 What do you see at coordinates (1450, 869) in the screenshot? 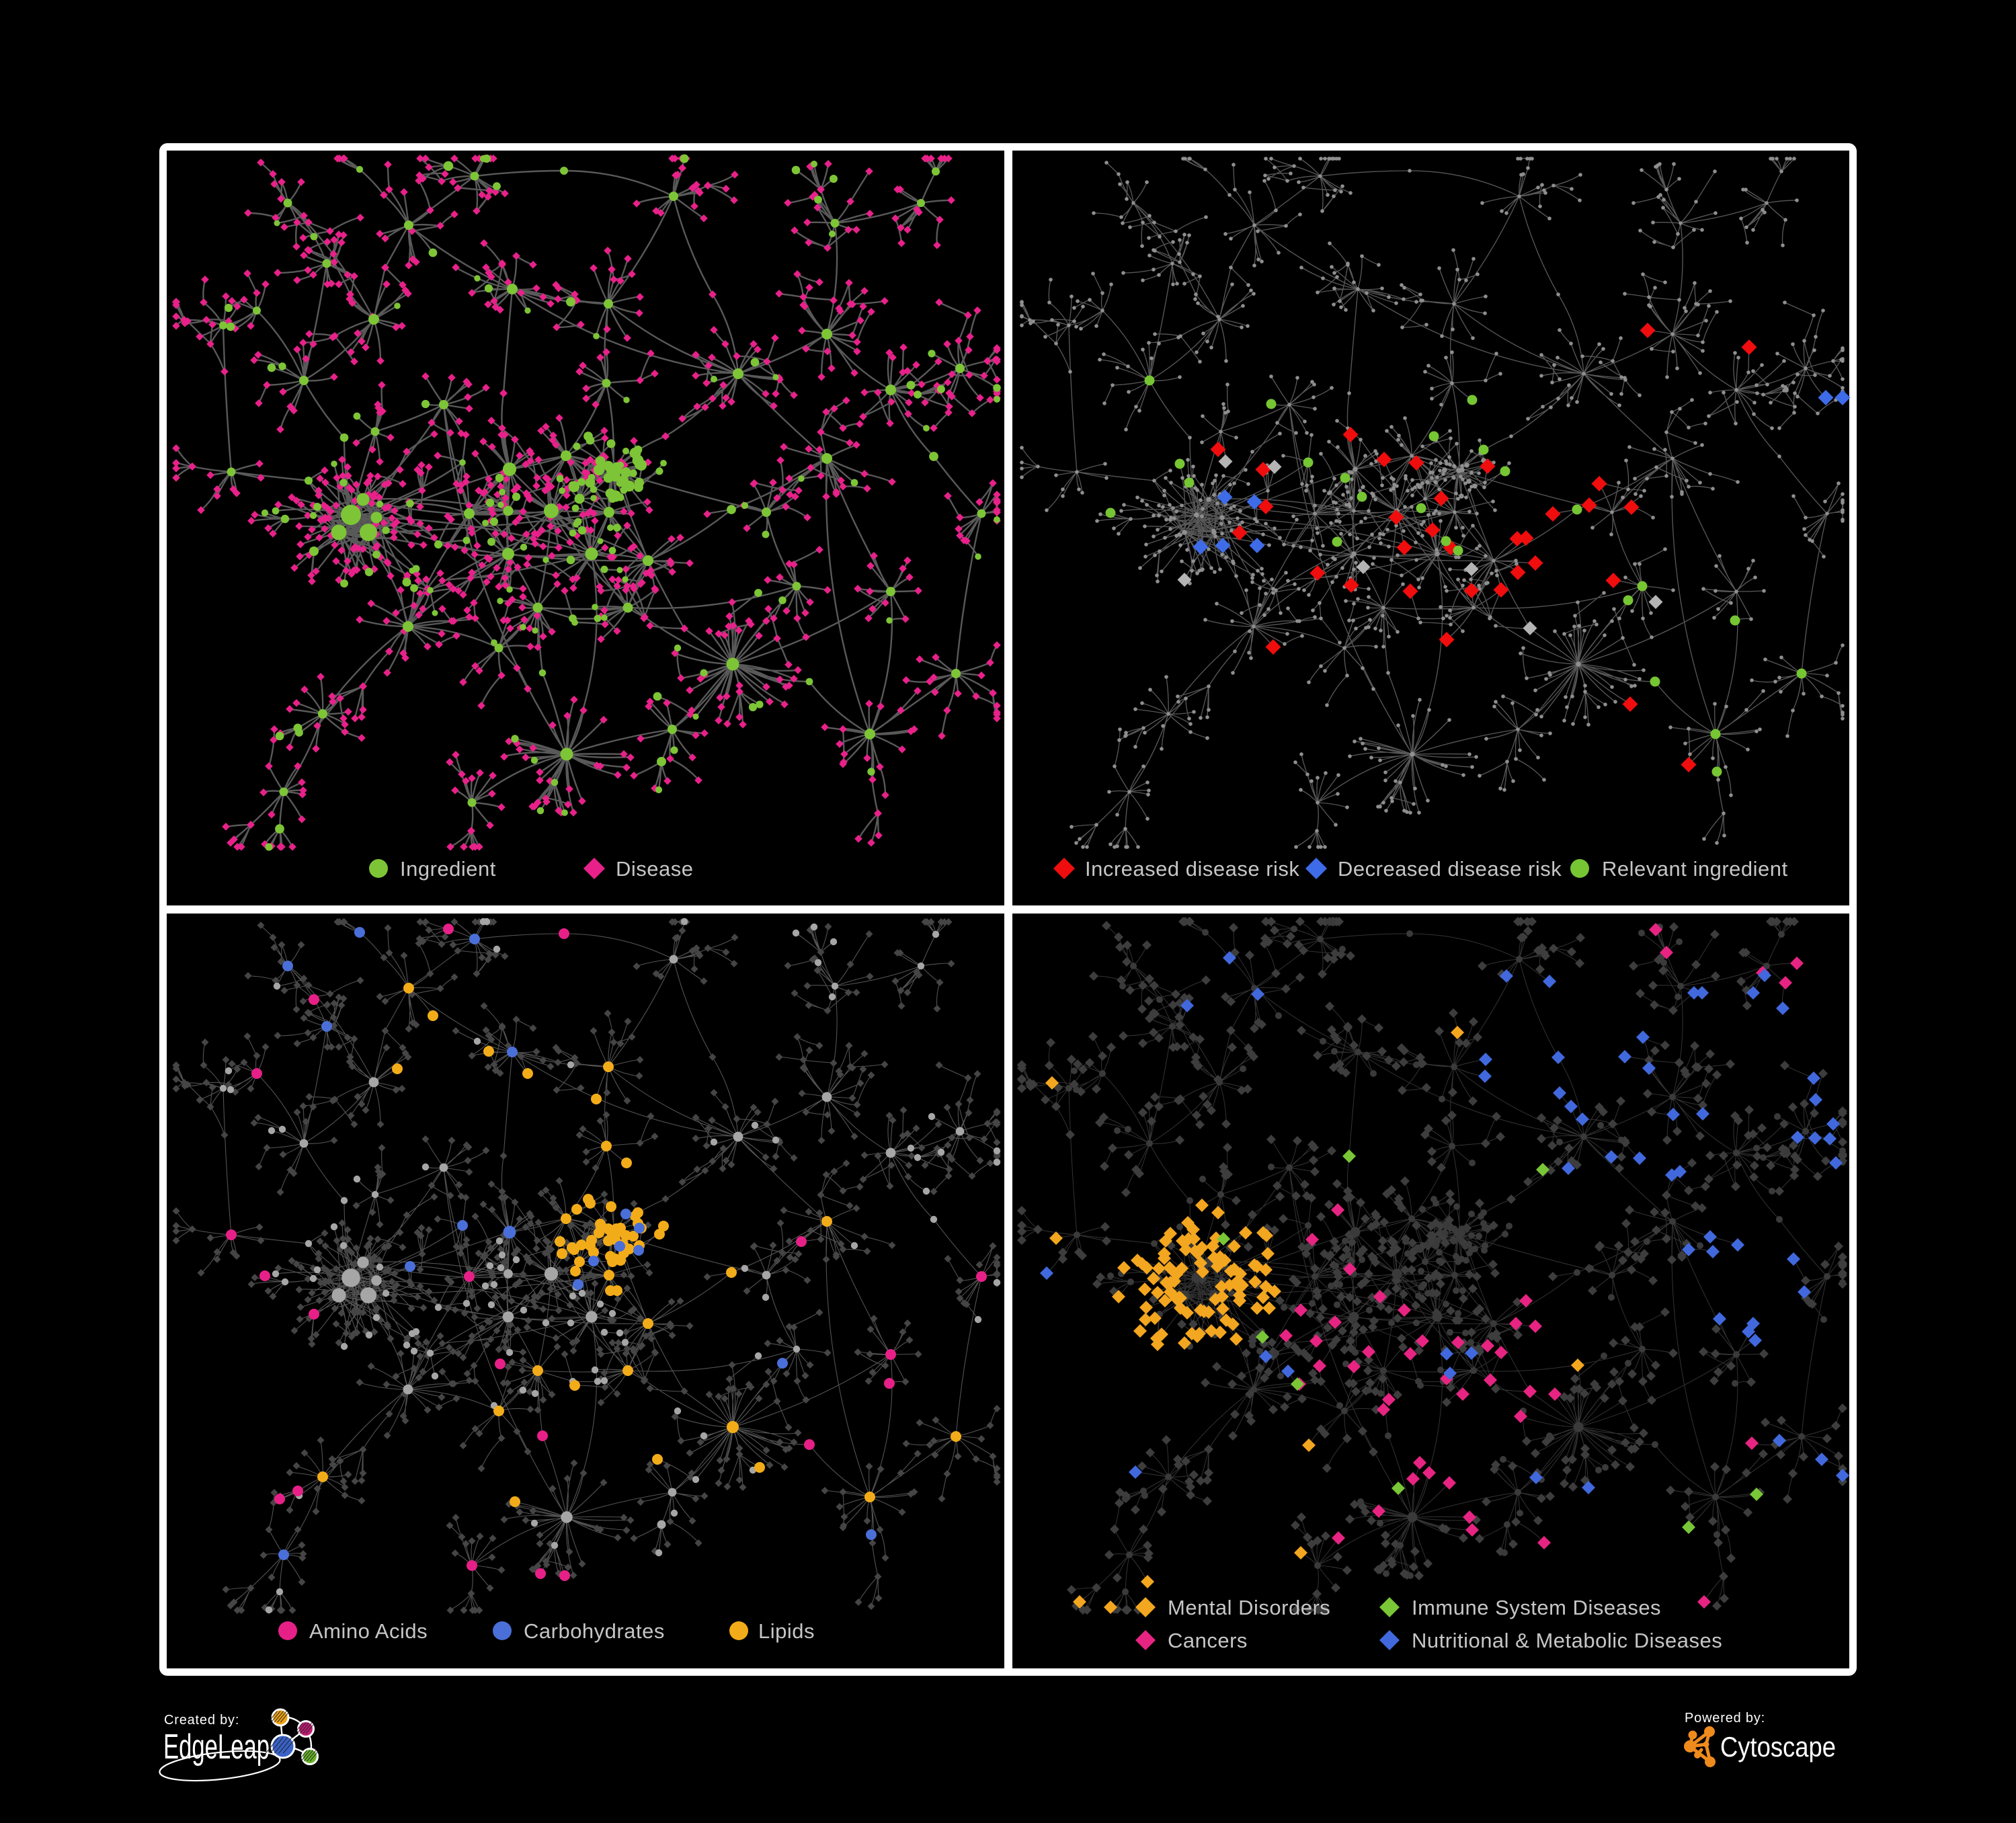
I see `svg-text: Decreased disease risk` at bounding box center [1450, 869].